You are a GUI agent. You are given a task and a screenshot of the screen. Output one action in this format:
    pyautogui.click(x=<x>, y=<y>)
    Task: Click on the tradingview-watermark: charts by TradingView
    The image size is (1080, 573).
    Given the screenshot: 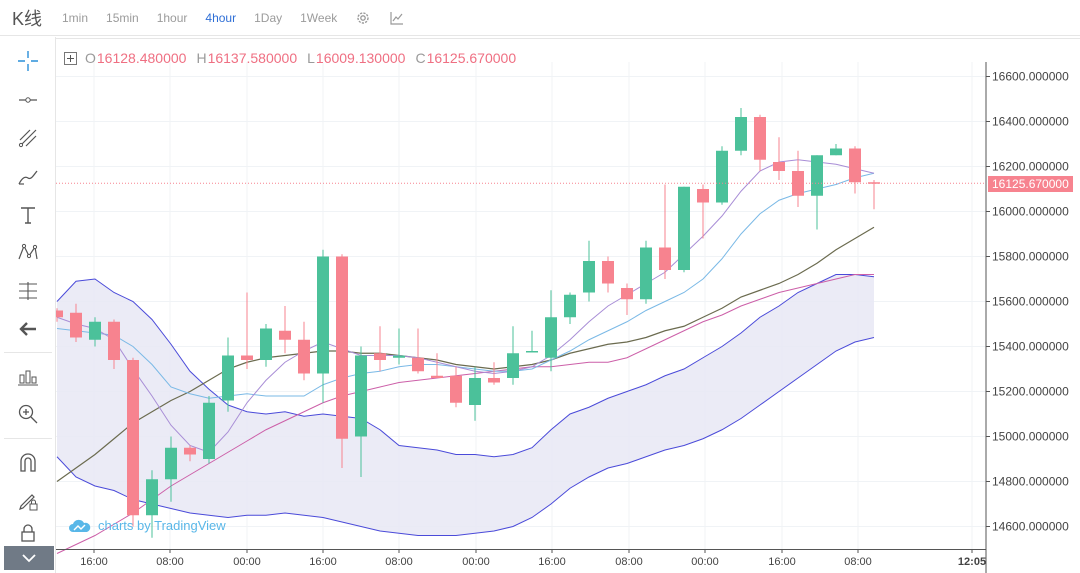 What is the action you would take?
    pyautogui.click(x=147, y=525)
    